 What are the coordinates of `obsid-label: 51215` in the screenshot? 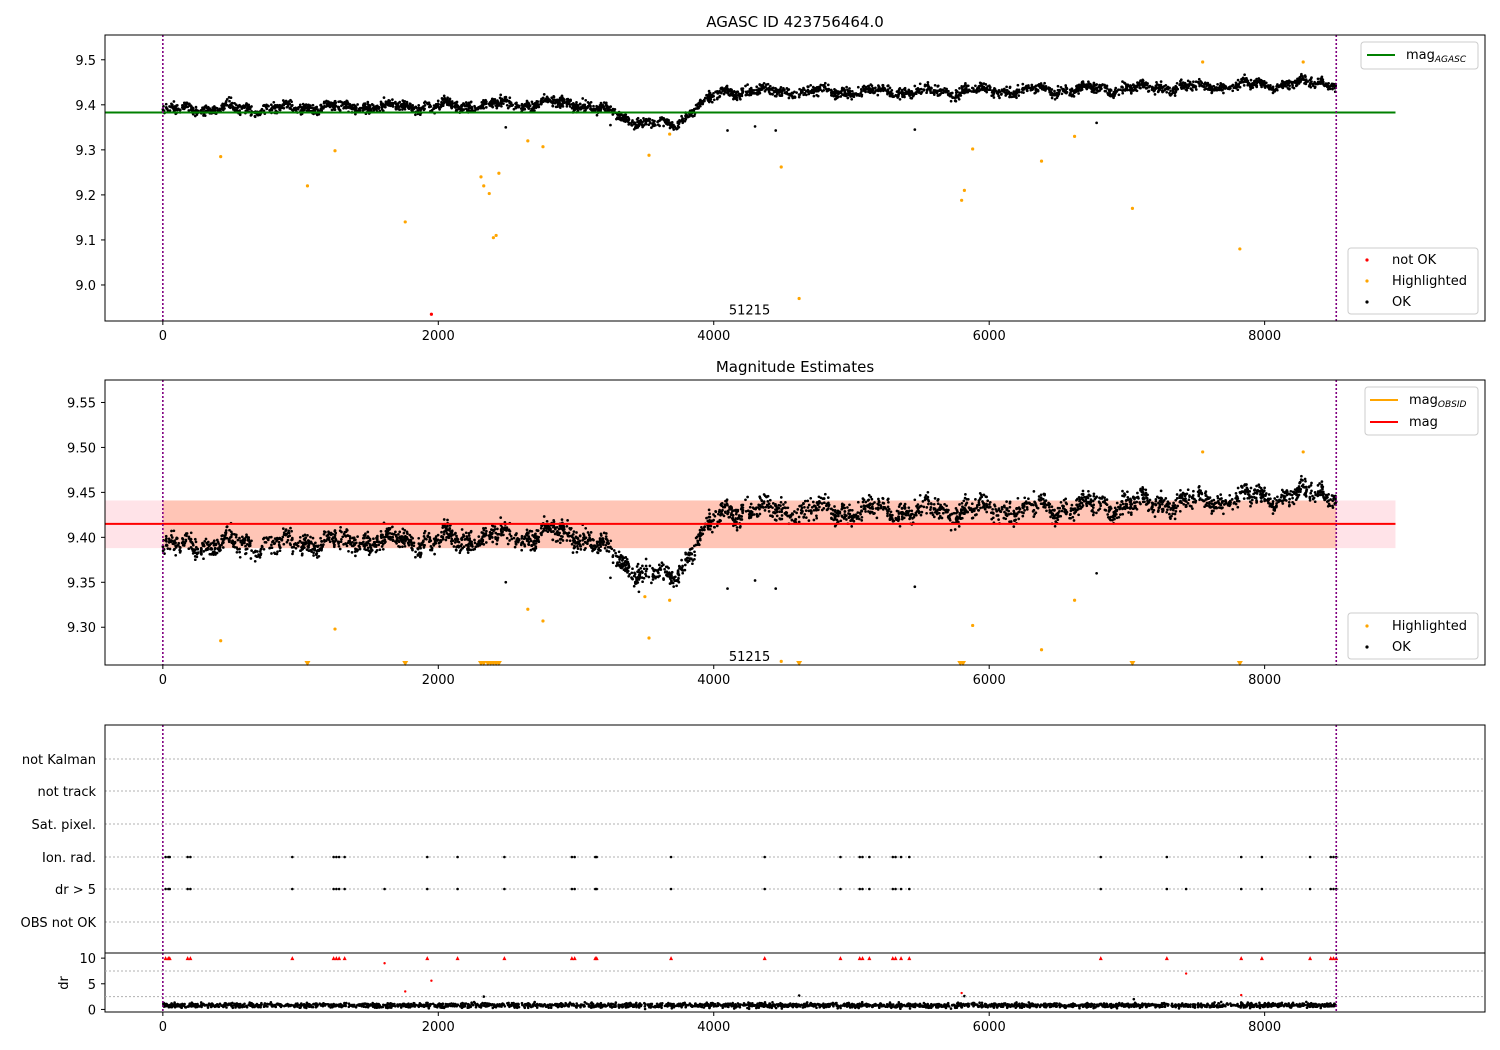 It's located at (749, 311).